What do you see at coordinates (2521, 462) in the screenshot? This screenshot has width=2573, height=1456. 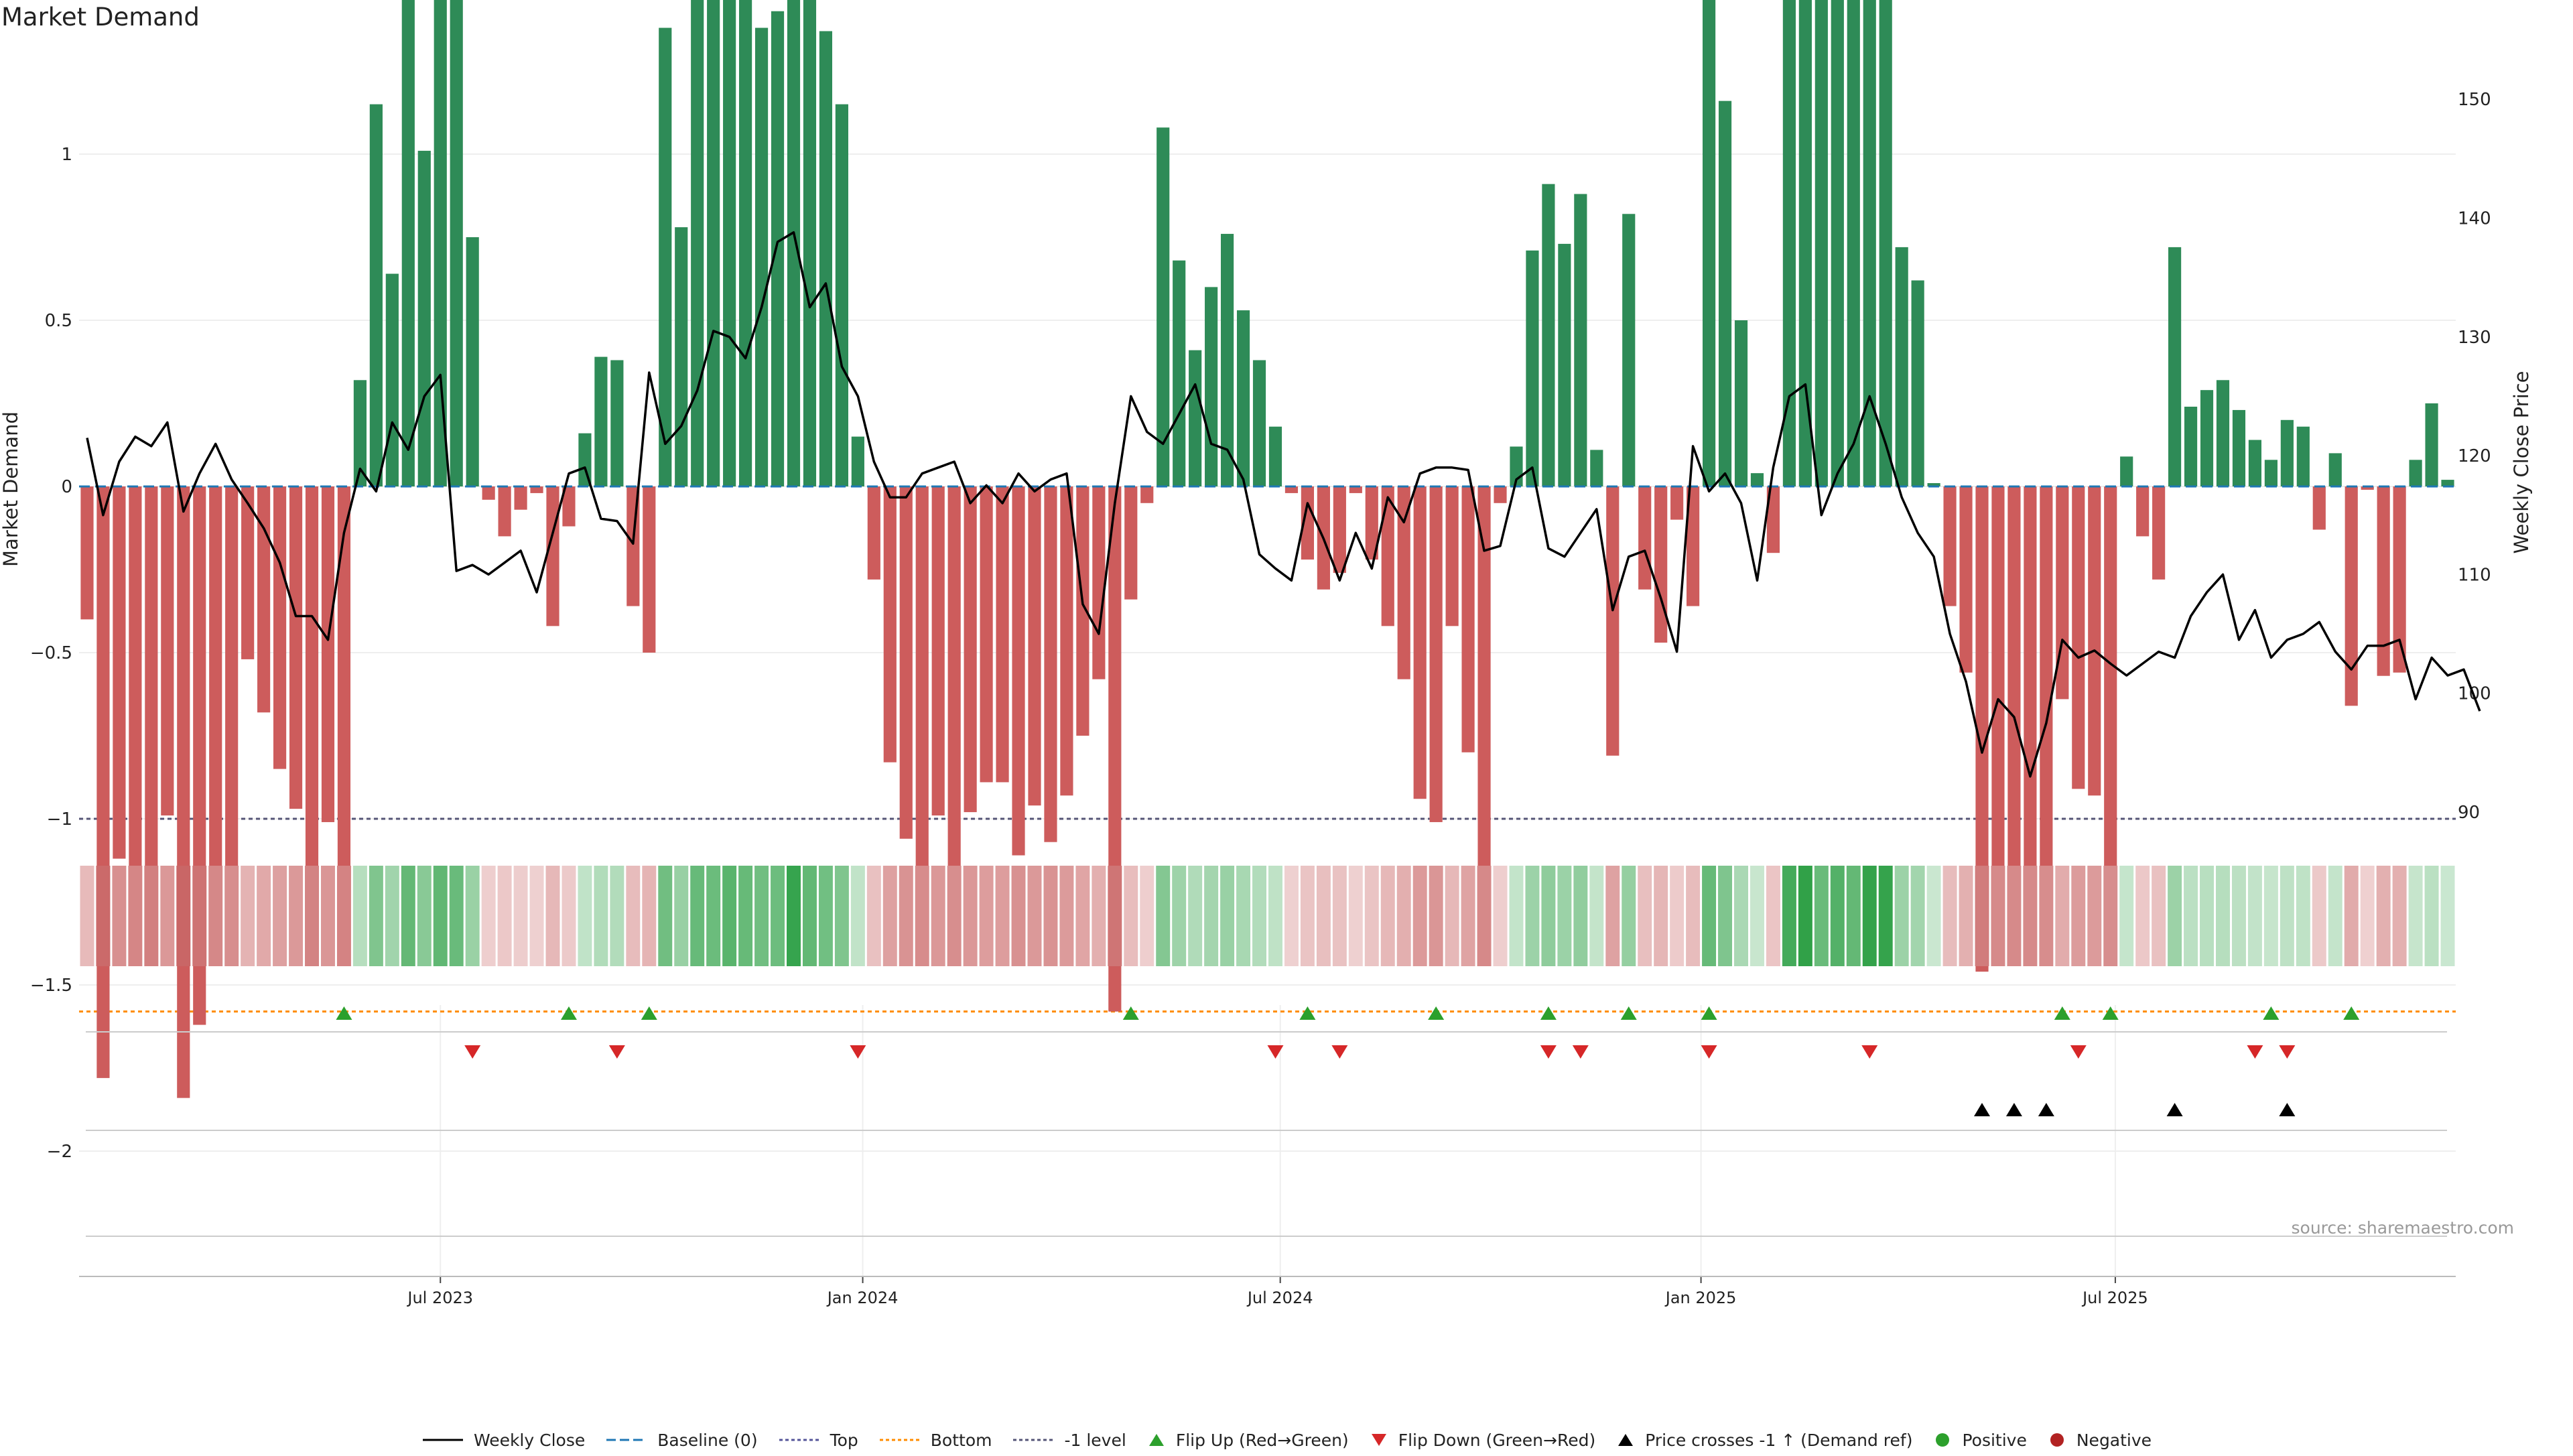 I see `y2-axis-title: Weekly Close Price` at bounding box center [2521, 462].